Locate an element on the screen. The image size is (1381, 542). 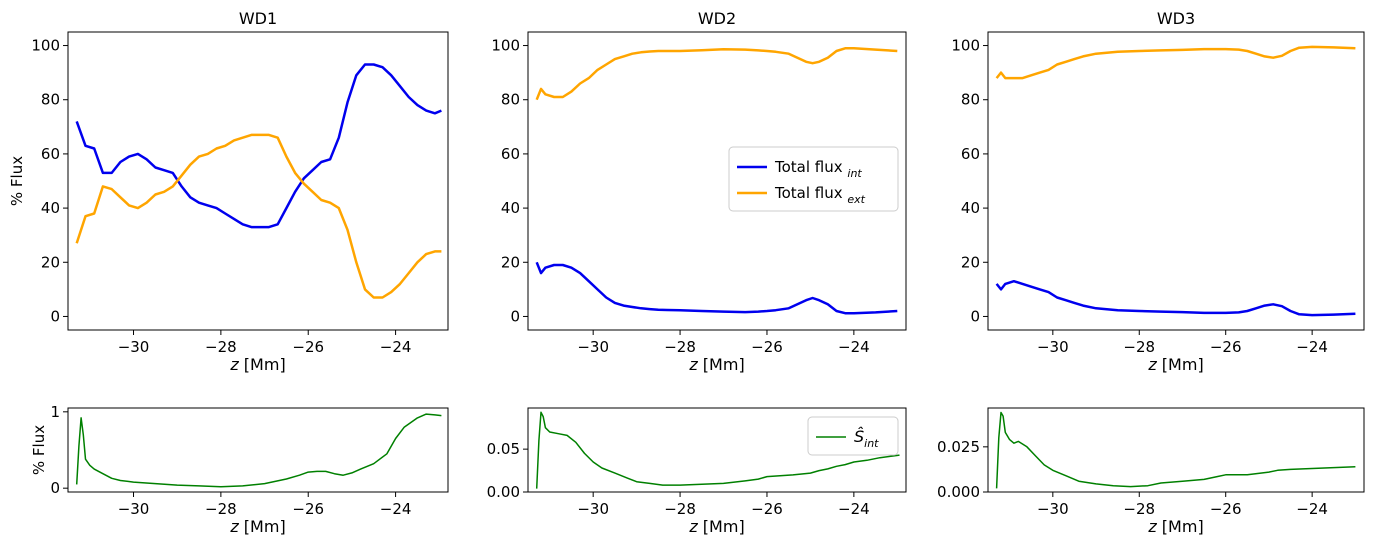
panel-title: WD3 is located at coordinates (1176, 18).